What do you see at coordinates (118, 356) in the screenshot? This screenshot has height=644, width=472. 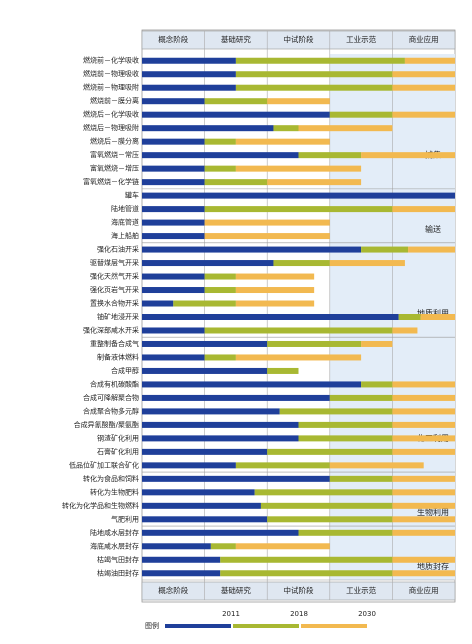 I see `category-label: 制备液体燃料` at bounding box center [118, 356].